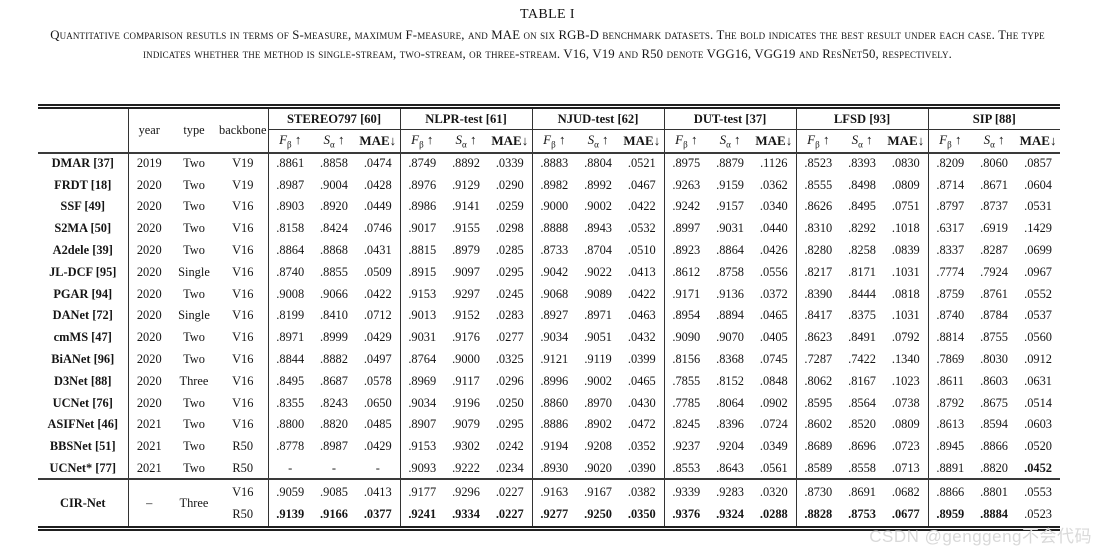  I want to click on metric-value-cell: .8759, so click(950, 294).